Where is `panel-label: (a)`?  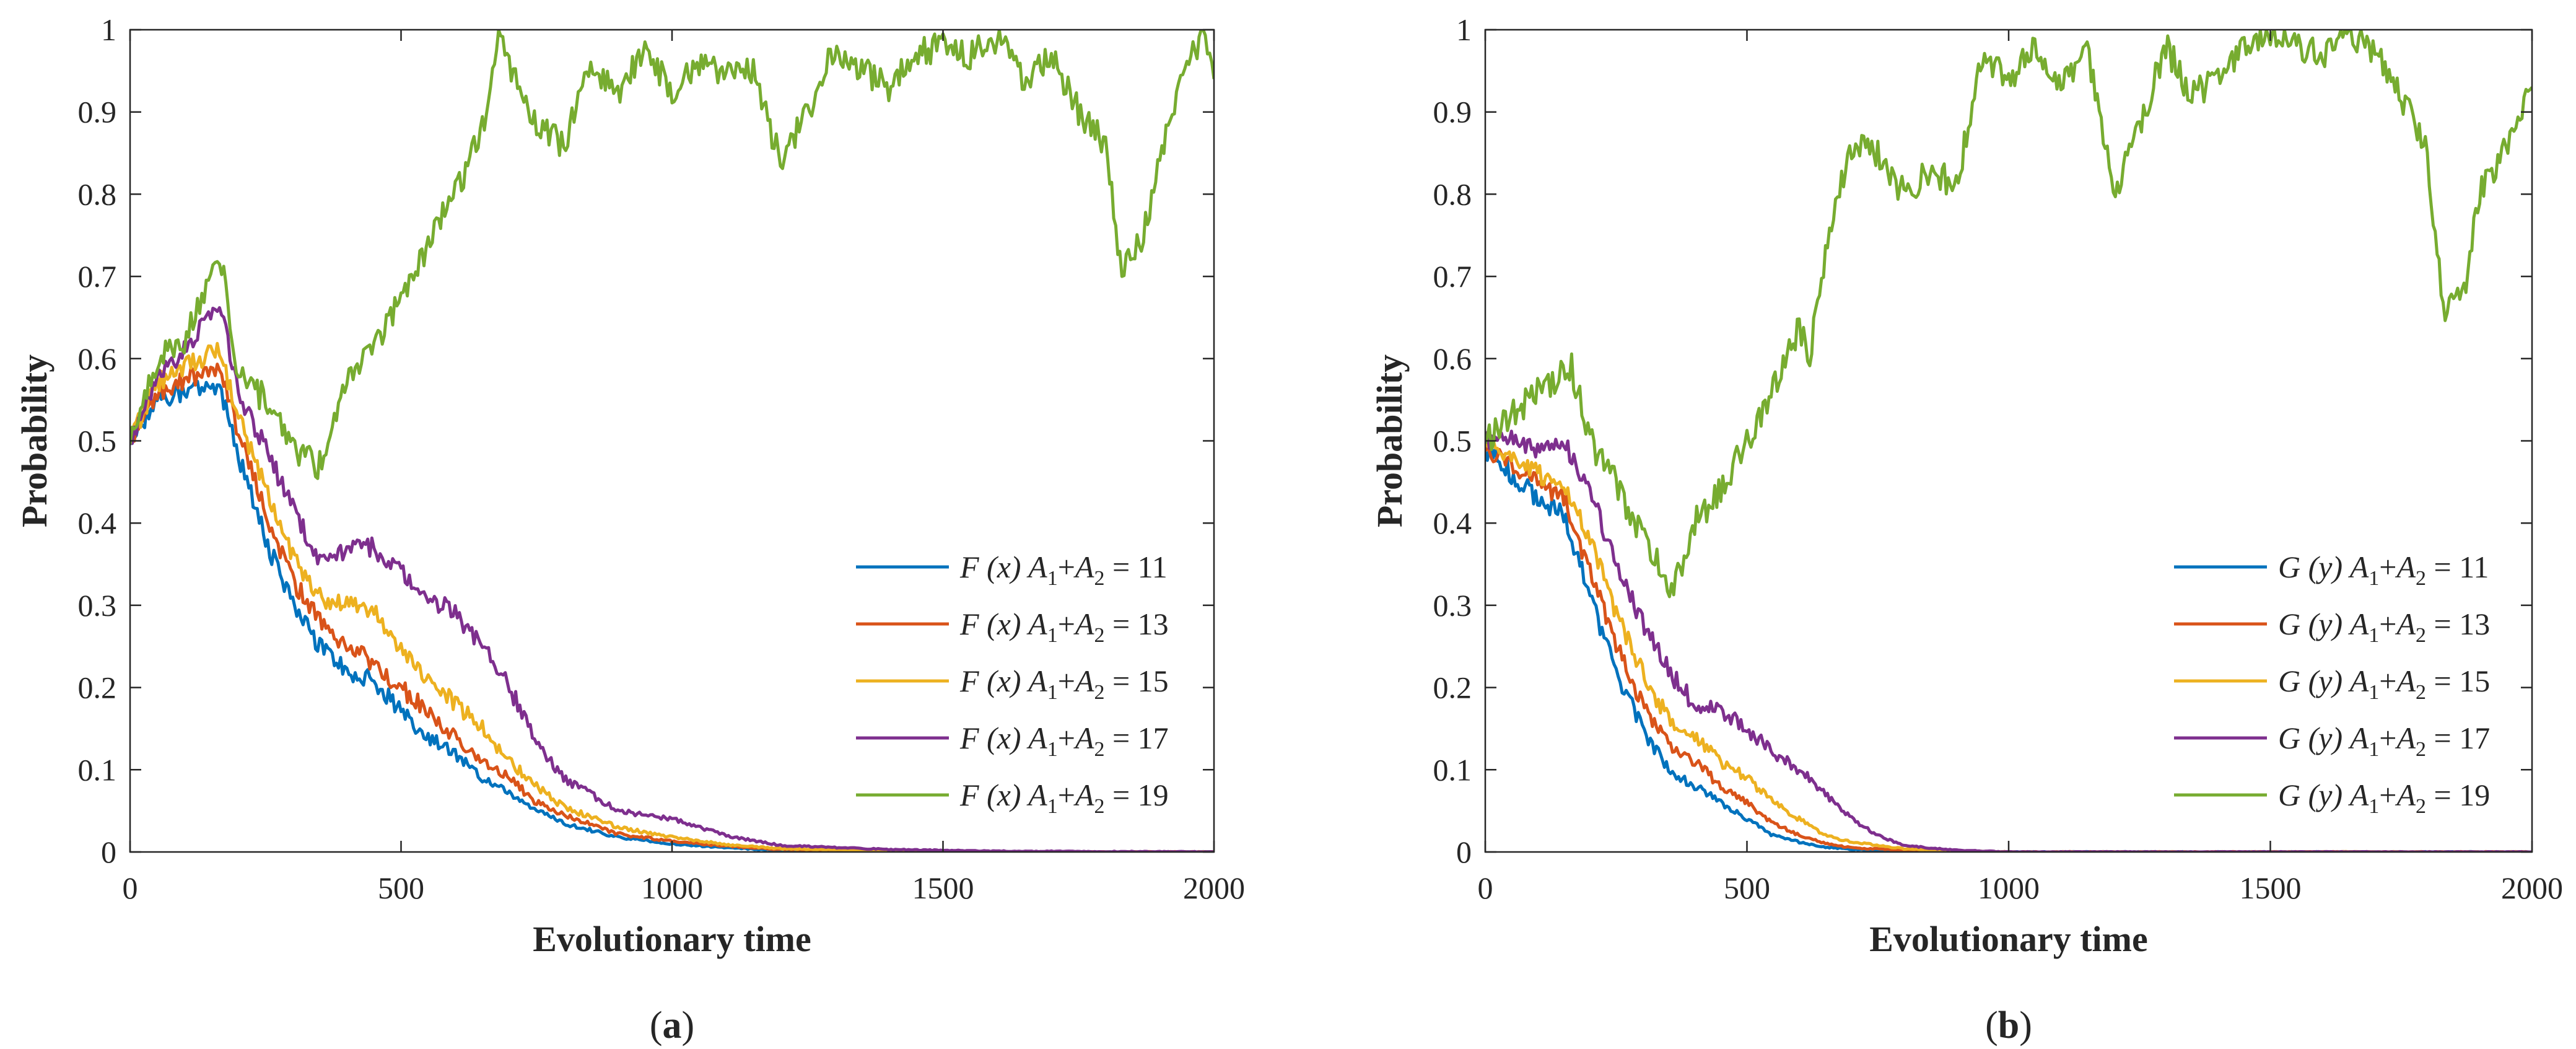
panel-label: (a) is located at coordinates (672, 1025).